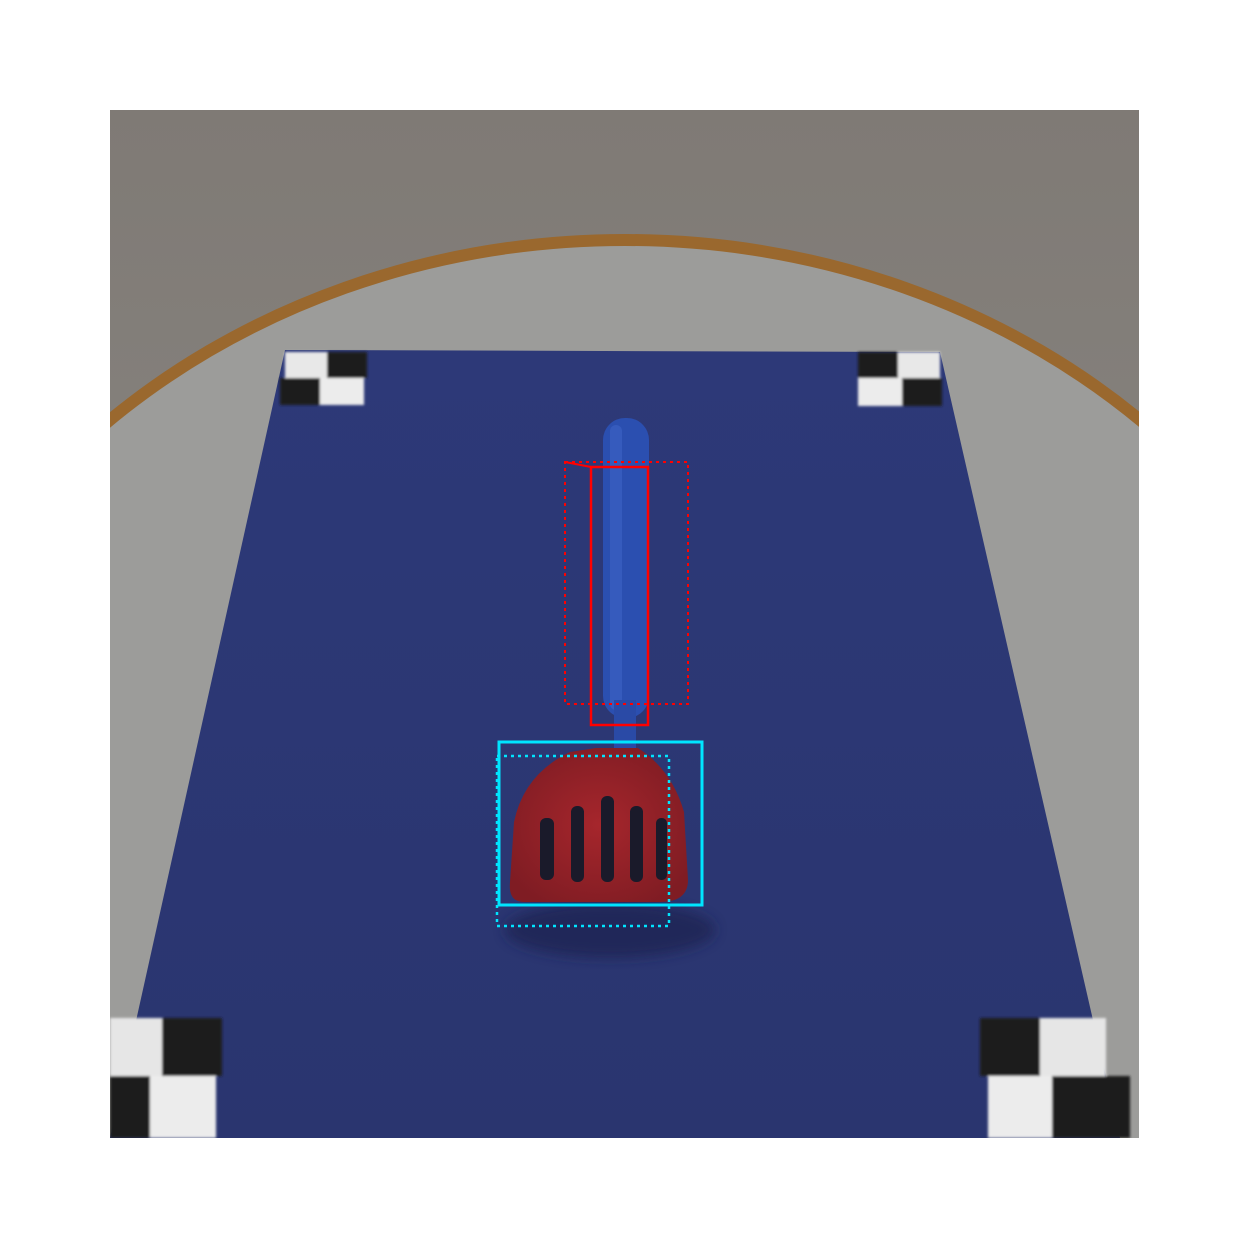 This screenshot has width=1252, height=1252. What do you see at coordinates (166, 1078) in the screenshot?
I see `checker-marker-bottom-left` at bounding box center [166, 1078].